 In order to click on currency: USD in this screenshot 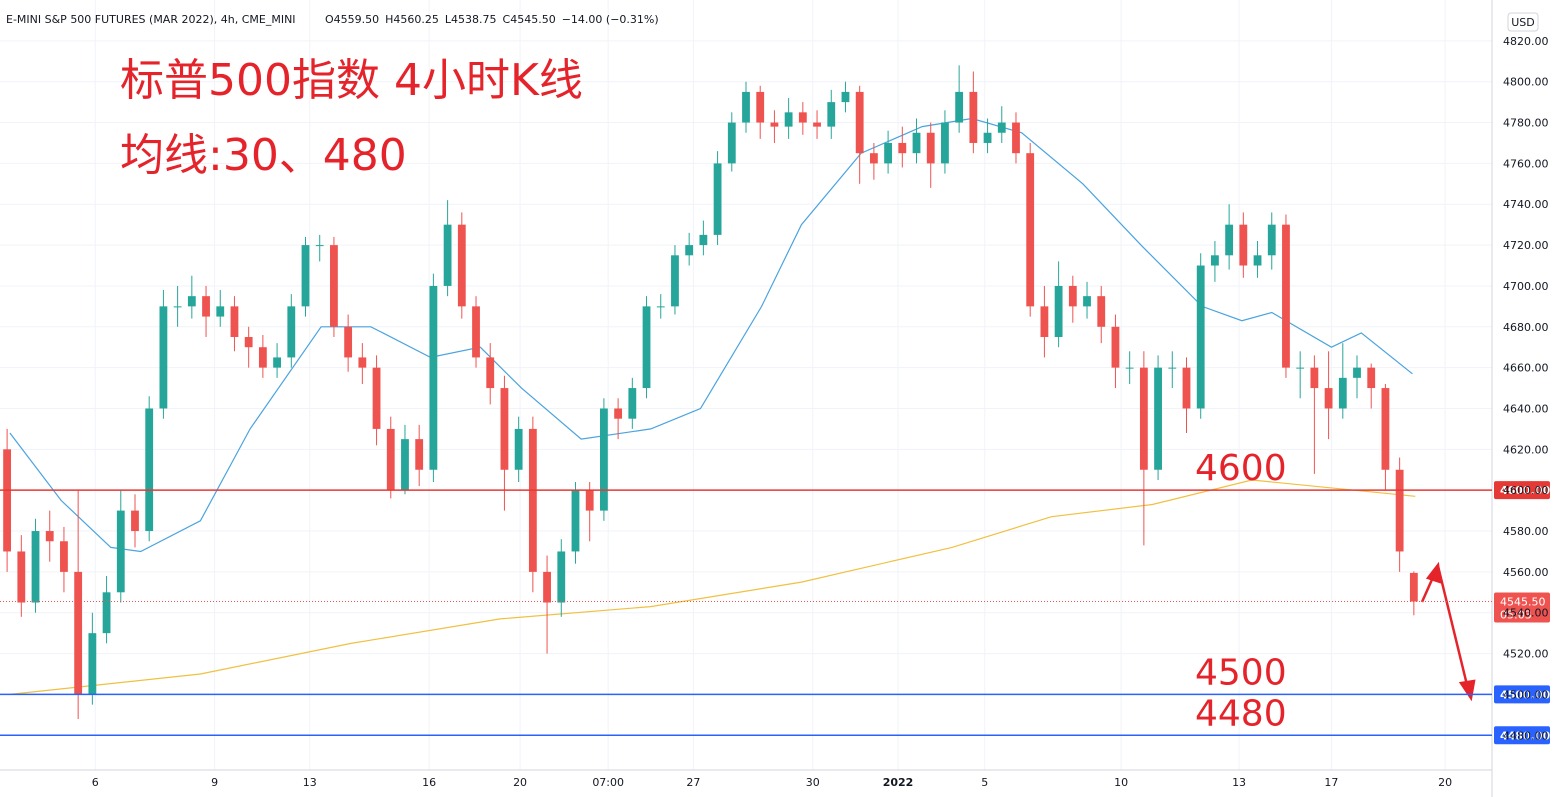, I will do `click(1523, 22)`.